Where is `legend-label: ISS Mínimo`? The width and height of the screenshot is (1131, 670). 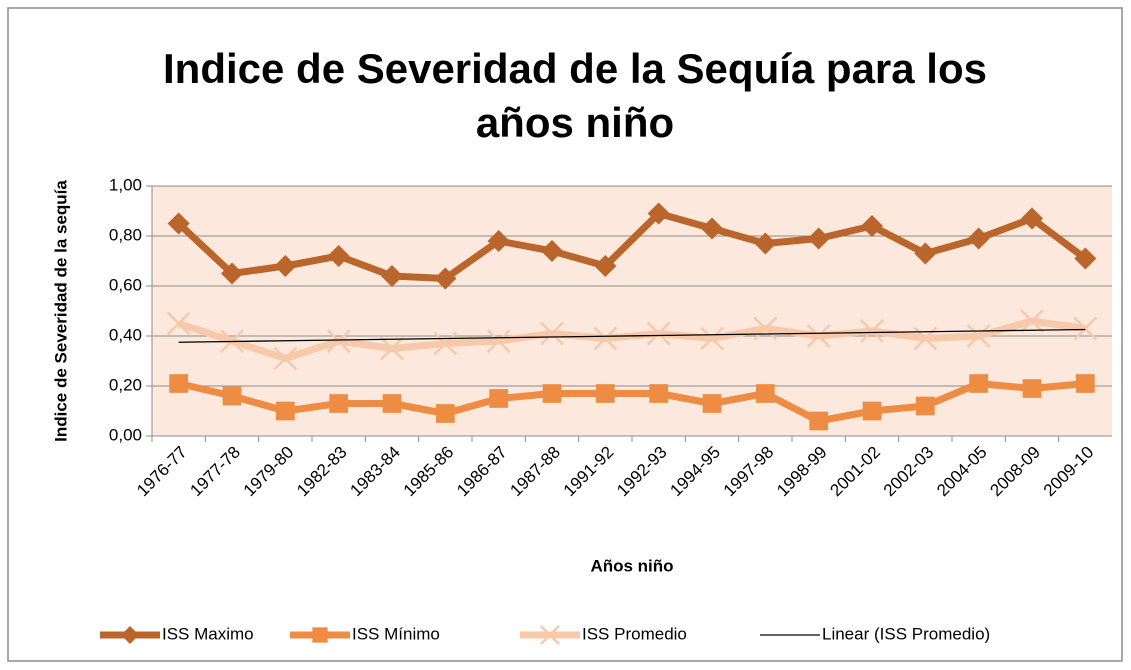 legend-label: ISS Mínimo is located at coordinates (396, 633).